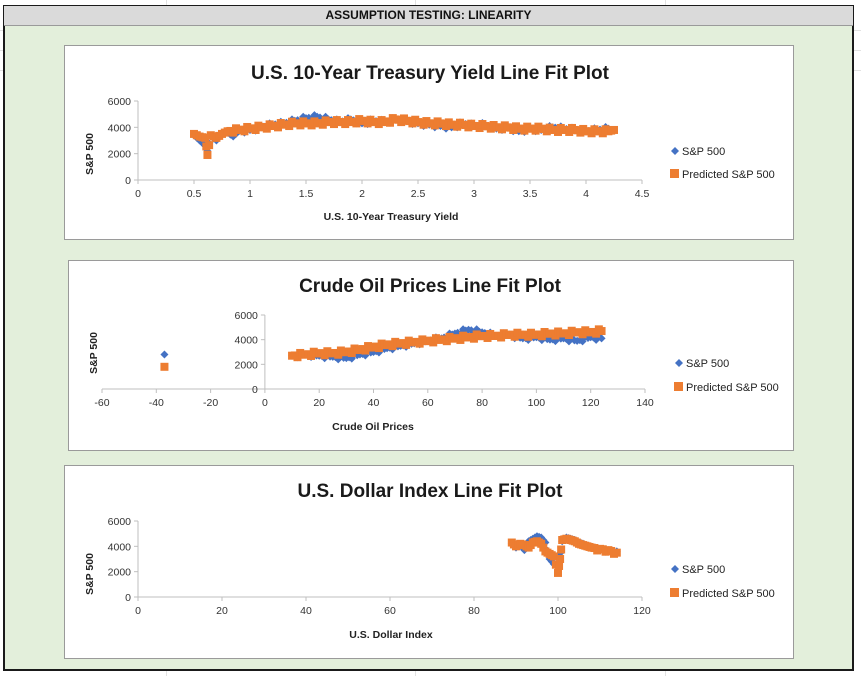  Describe the element at coordinates (391, 217) in the screenshot. I see `x-axis-title: U.S. 10-Year Treasury Yield` at that location.